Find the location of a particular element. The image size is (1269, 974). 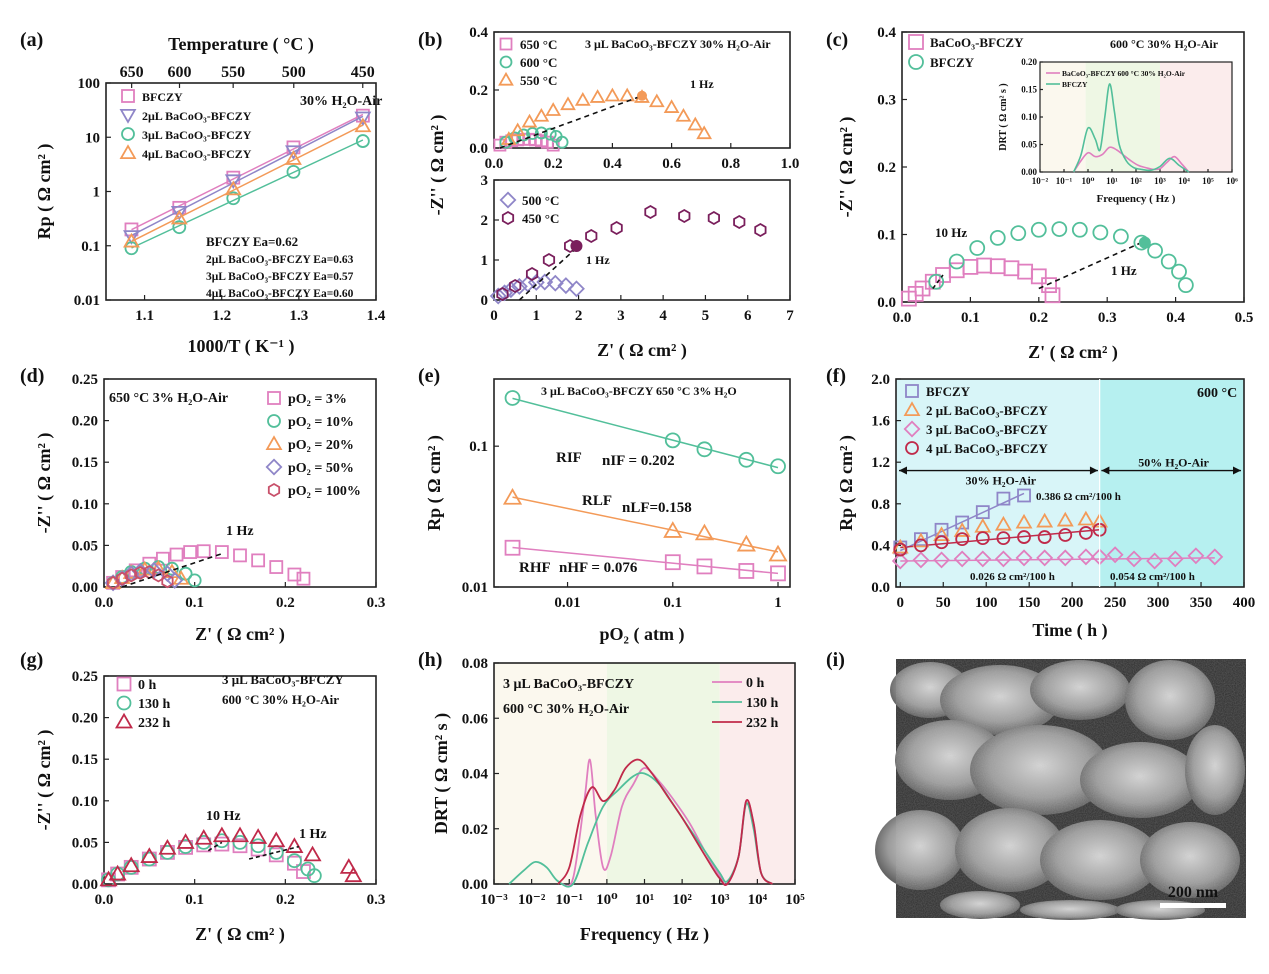

y-tick-label: 0.05 is located at coordinates (85, 843).